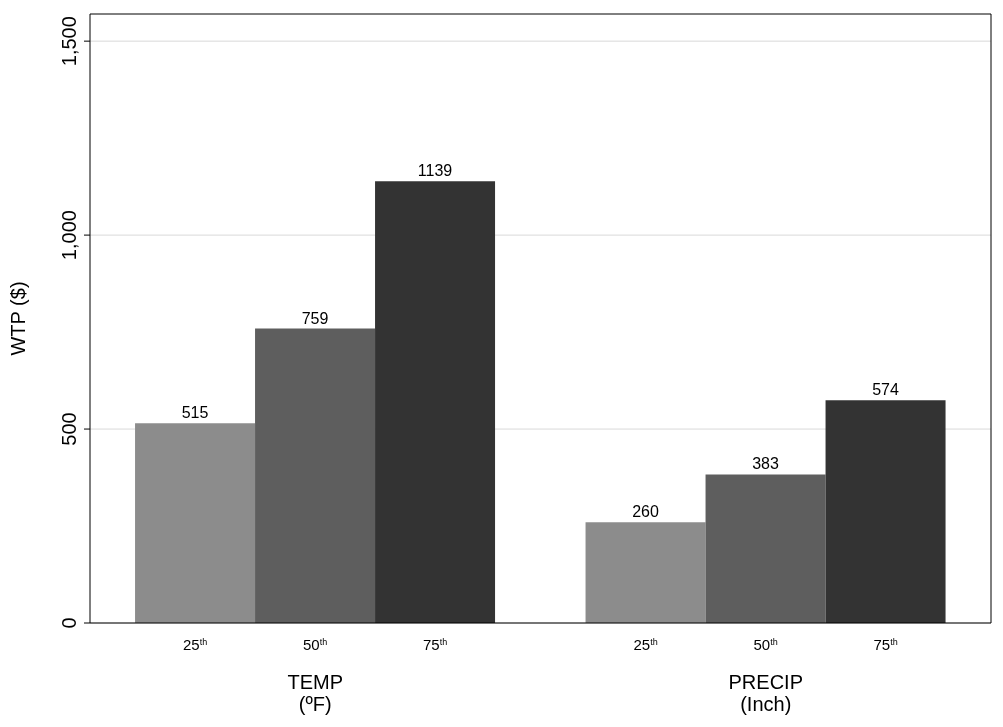  What do you see at coordinates (69, 235) in the screenshot?
I see `y-tick-label: 1,000` at bounding box center [69, 235].